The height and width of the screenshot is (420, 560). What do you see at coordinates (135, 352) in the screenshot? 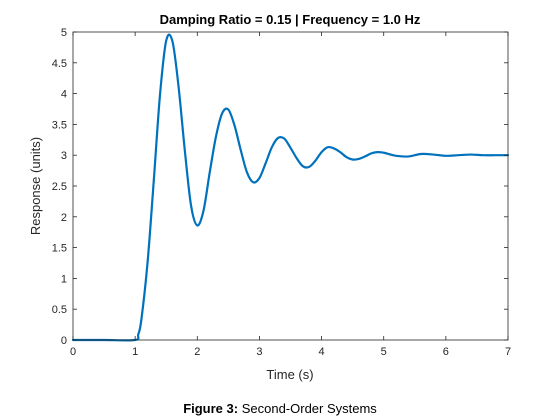
I see `x-tick-label: 1` at bounding box center [135, 352].